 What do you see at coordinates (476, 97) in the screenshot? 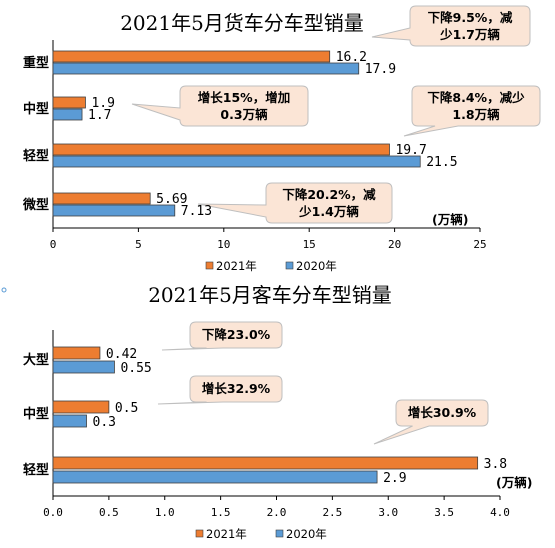
I see `callout-text: 下降8.4%，减少` at bounding box center [476, 97].